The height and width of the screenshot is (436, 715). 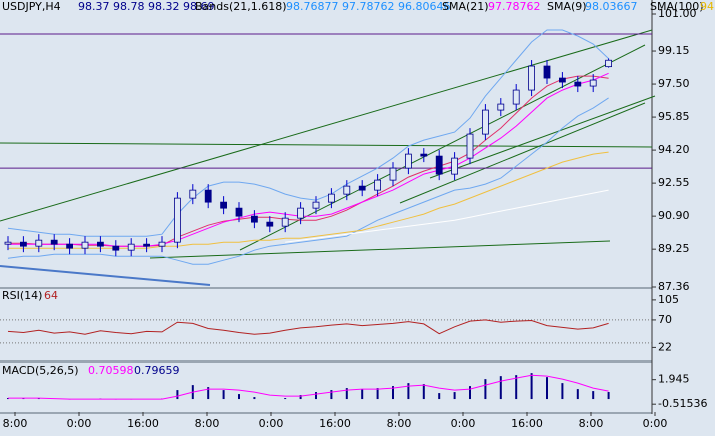 What do you see at coordinates (674, 149) in the screenshot?
I see `y-tick-label: 94.20` at bounding box center [674, 149].